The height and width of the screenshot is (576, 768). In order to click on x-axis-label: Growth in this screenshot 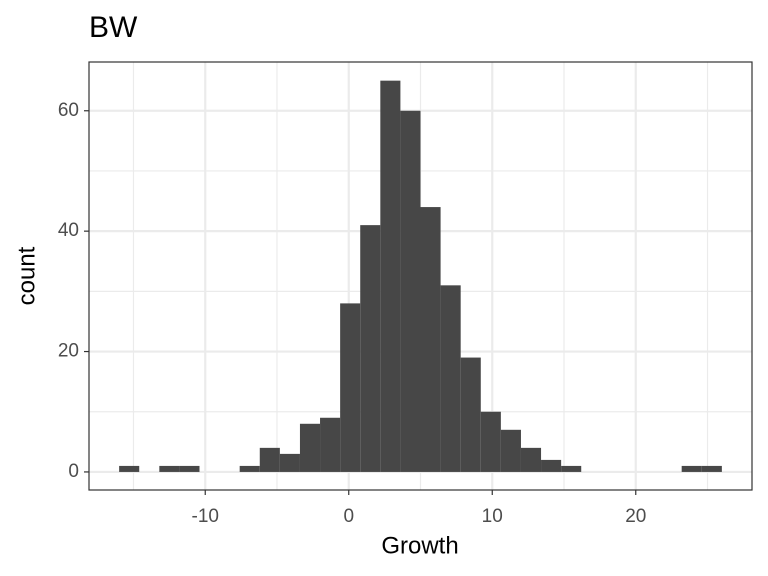, I will do `click(419, 545)`.